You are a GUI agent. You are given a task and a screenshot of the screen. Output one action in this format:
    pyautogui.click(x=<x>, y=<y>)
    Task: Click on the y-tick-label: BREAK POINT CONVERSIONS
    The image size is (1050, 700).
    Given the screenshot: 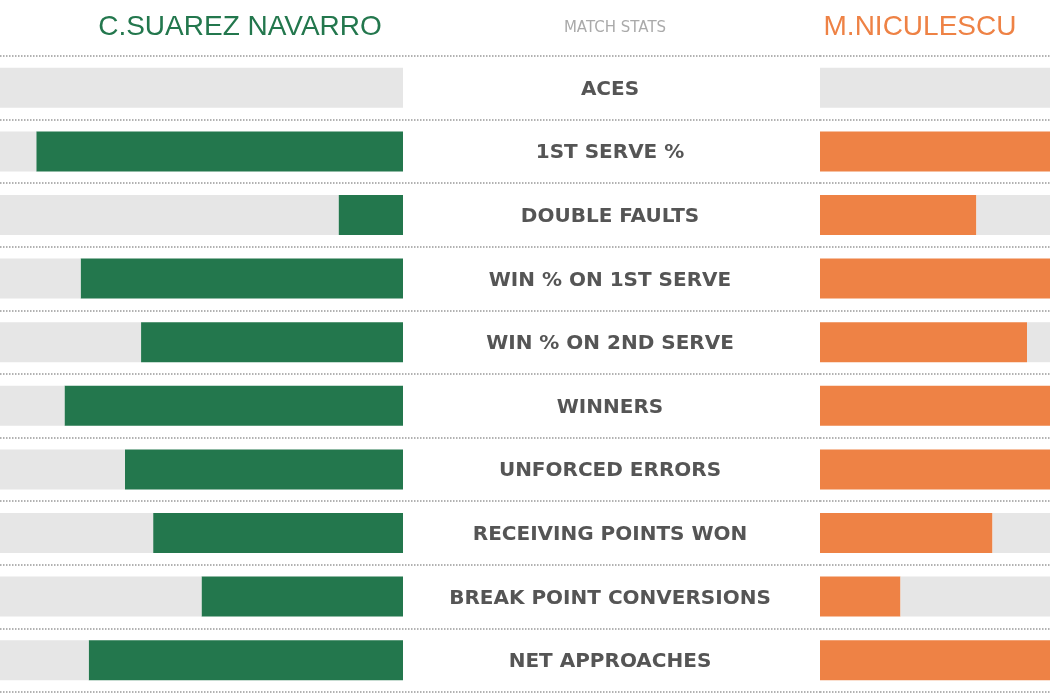 What is the action you would take?
    pyautogui.click(x=610, y=596)
    